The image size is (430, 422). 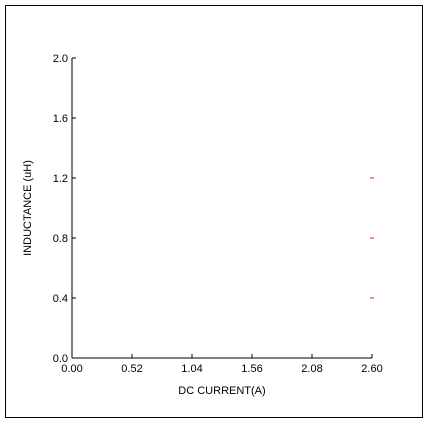 What do you see at coordinates (131, 369) in the screenshot?
I see `x-tick-label: 0.52` at bounding box center [131, 369].